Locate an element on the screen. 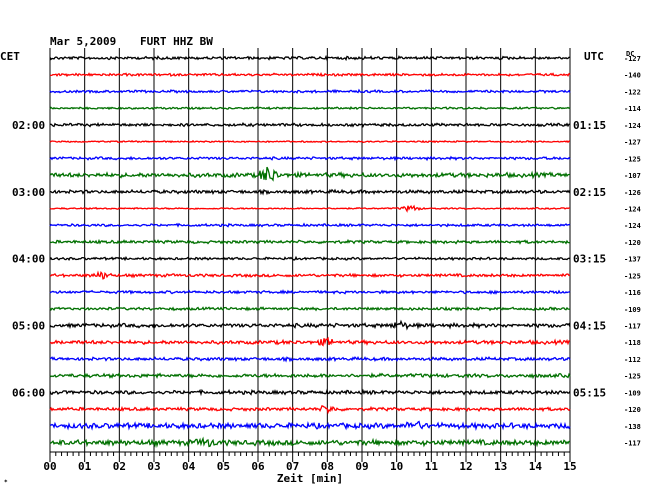 This screenshot has height=494, width=650. x-tick-label: 14 is located at coordinates (536, 466).